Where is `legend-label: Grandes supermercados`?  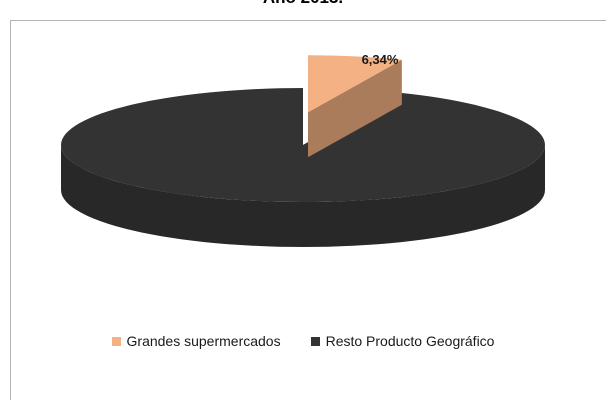 legend-label: Grandes supermercados is located at coordinates (203, 341).